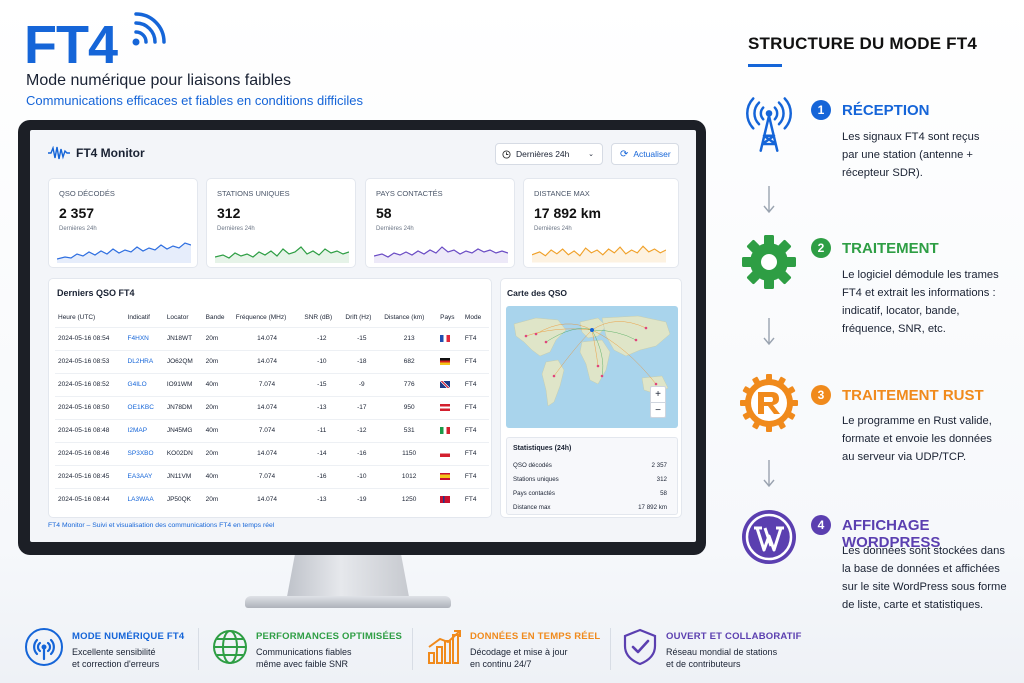  What do you see at coordinates (177, 318) in the screenshot?
I see `col-locator: Locator` at bounding box center [177, 318].